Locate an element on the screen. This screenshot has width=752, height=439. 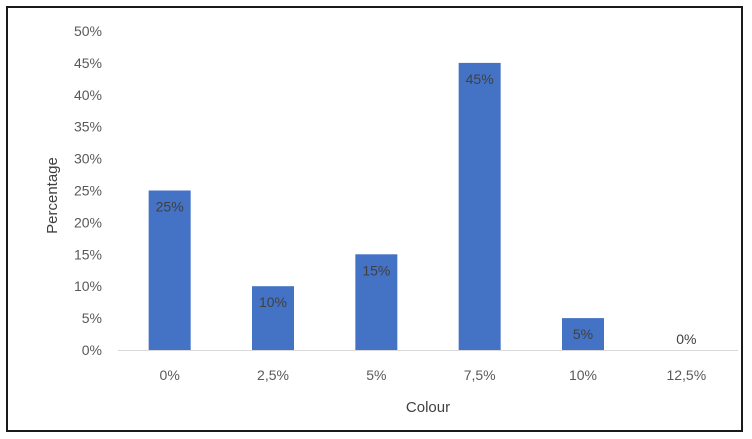
x-tick-label: 12,5% is located at coordinates (686, 375).